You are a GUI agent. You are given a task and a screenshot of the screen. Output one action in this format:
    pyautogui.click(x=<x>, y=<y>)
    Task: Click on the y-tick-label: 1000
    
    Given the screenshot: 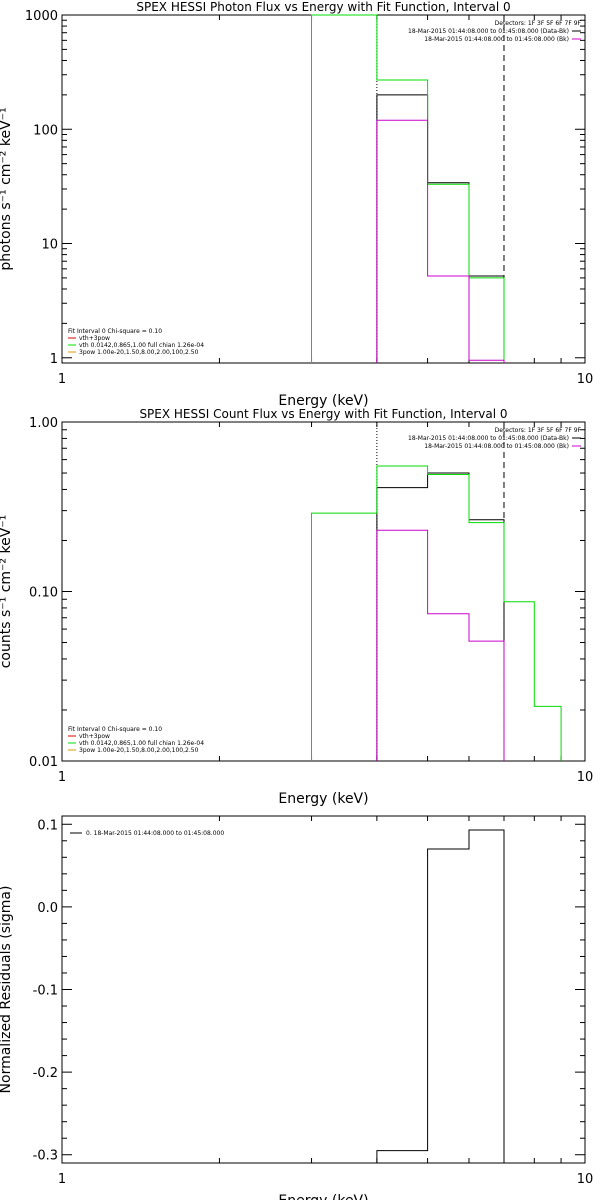 What is the action you would take?
    pyautogui.click(x=41, y=16)
    